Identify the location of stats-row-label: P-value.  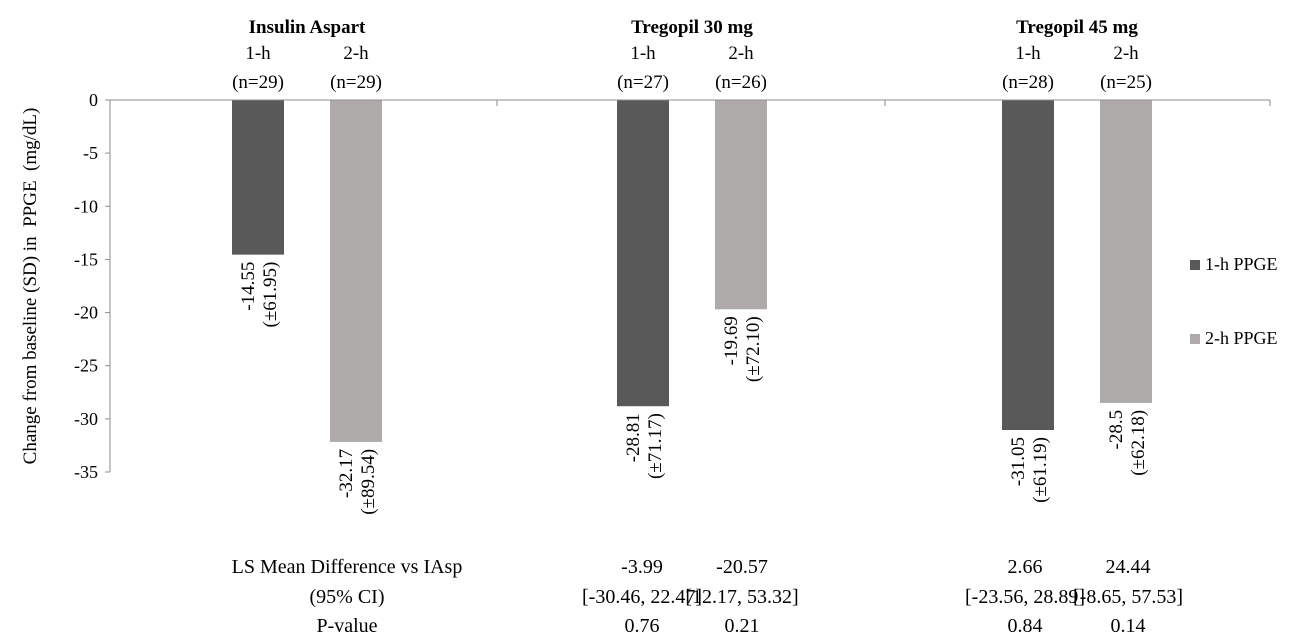
(346, 626).